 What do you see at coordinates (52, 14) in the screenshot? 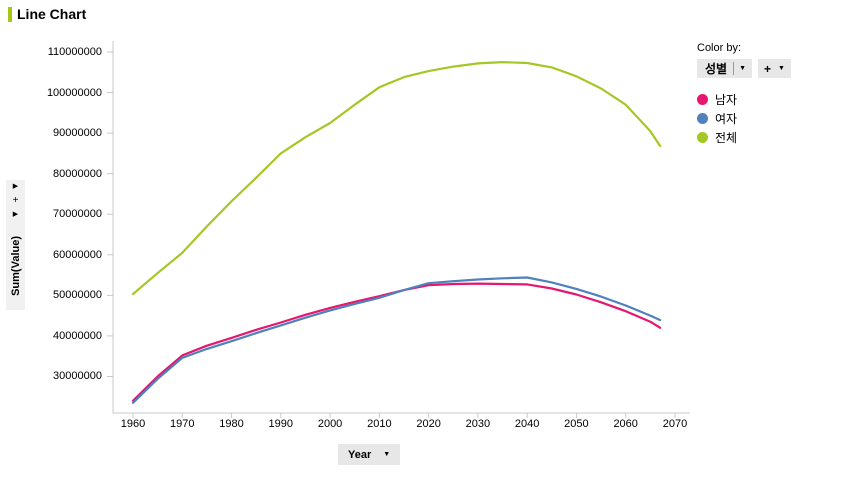
I see `page-title: Line Chart` at bounding box center [52, 14].